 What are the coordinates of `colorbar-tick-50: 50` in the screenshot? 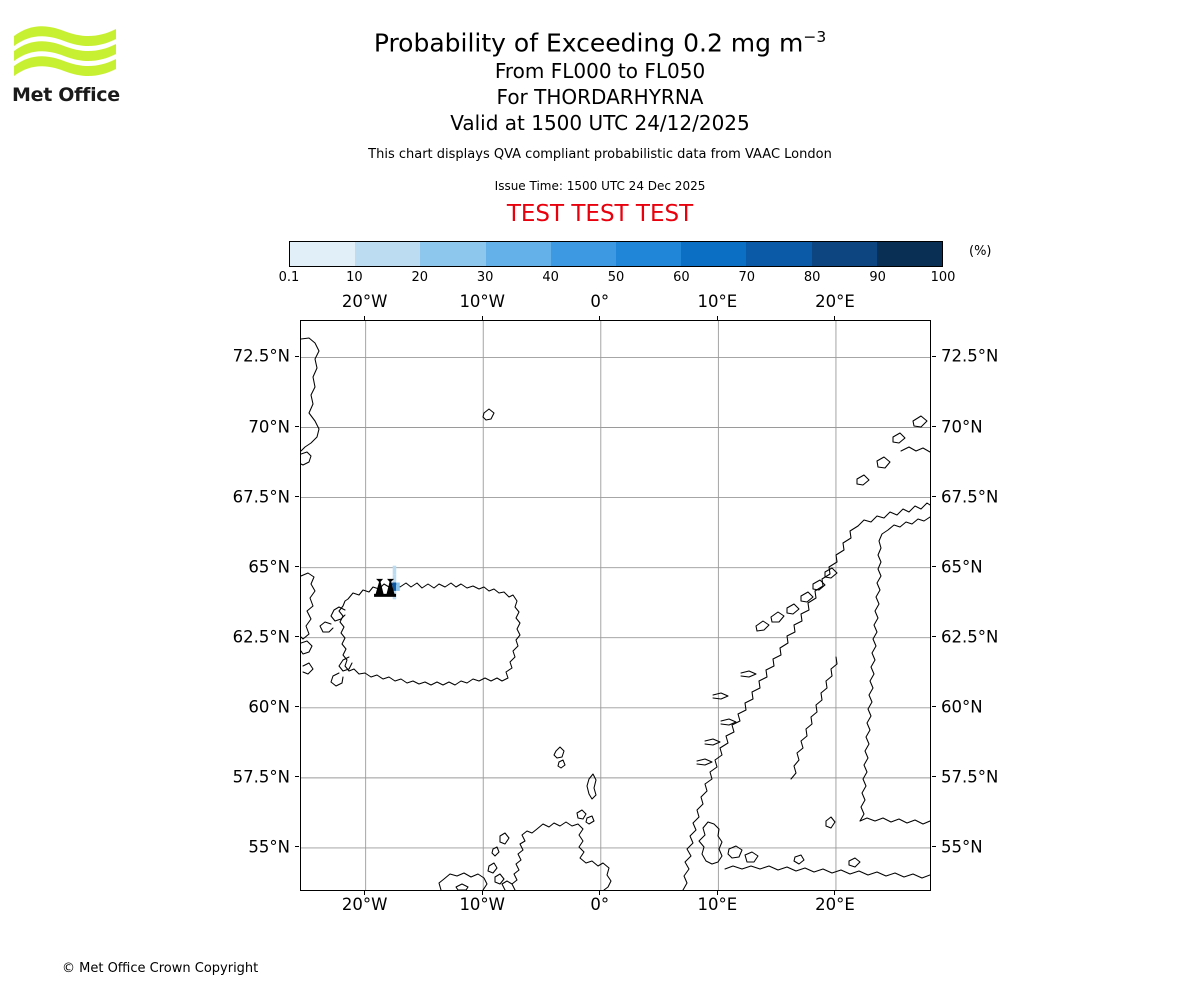 It's located at (616, 277).